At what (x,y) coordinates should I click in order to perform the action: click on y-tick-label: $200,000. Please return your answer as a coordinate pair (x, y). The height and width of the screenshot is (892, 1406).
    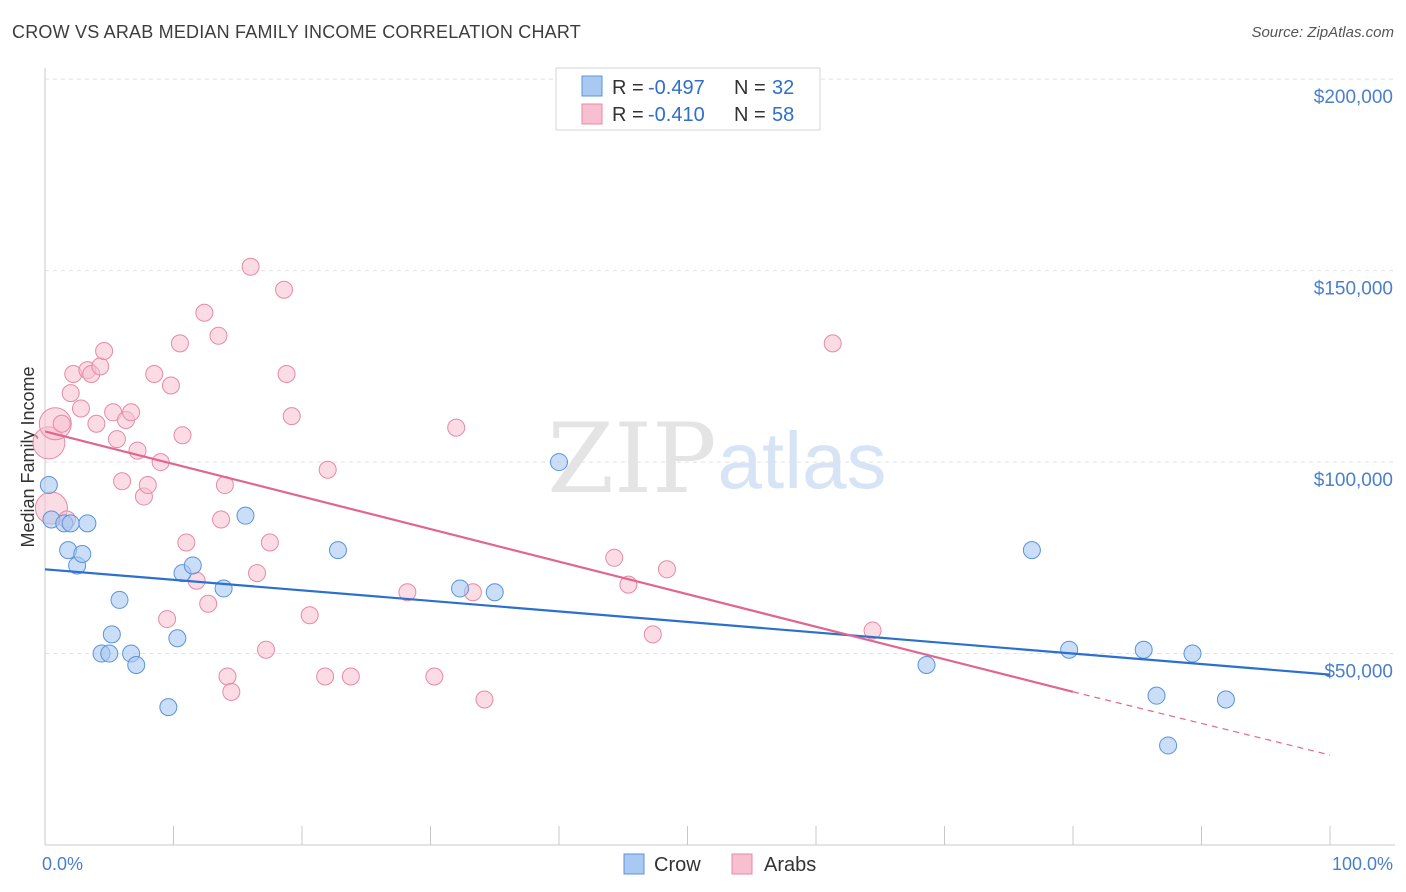
    Looking at the image, I should click on (1353, 97).